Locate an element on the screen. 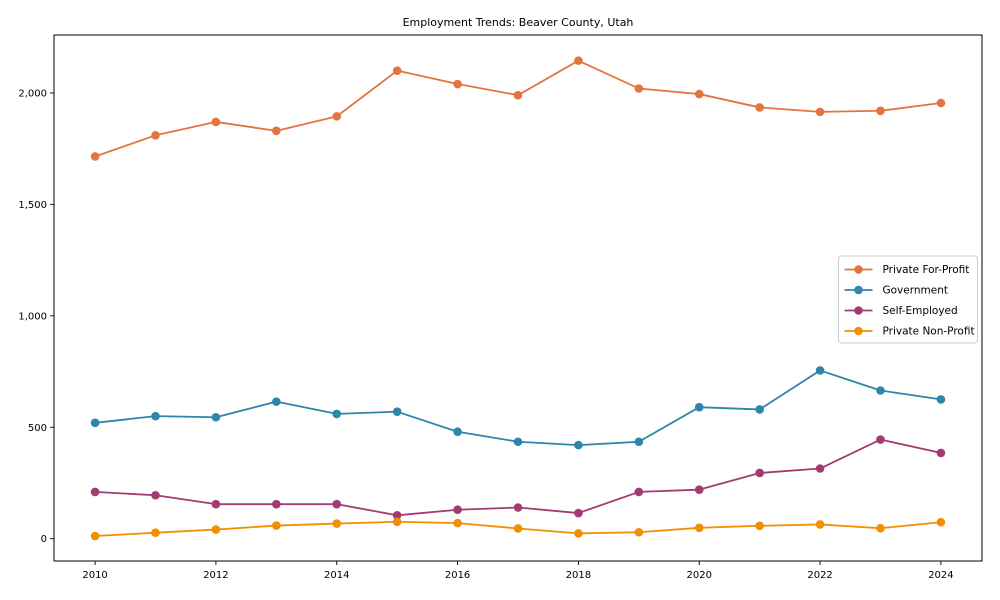  chart-title: Employment Trends: Beaver County, Utah is located at coordinates (518, 22).